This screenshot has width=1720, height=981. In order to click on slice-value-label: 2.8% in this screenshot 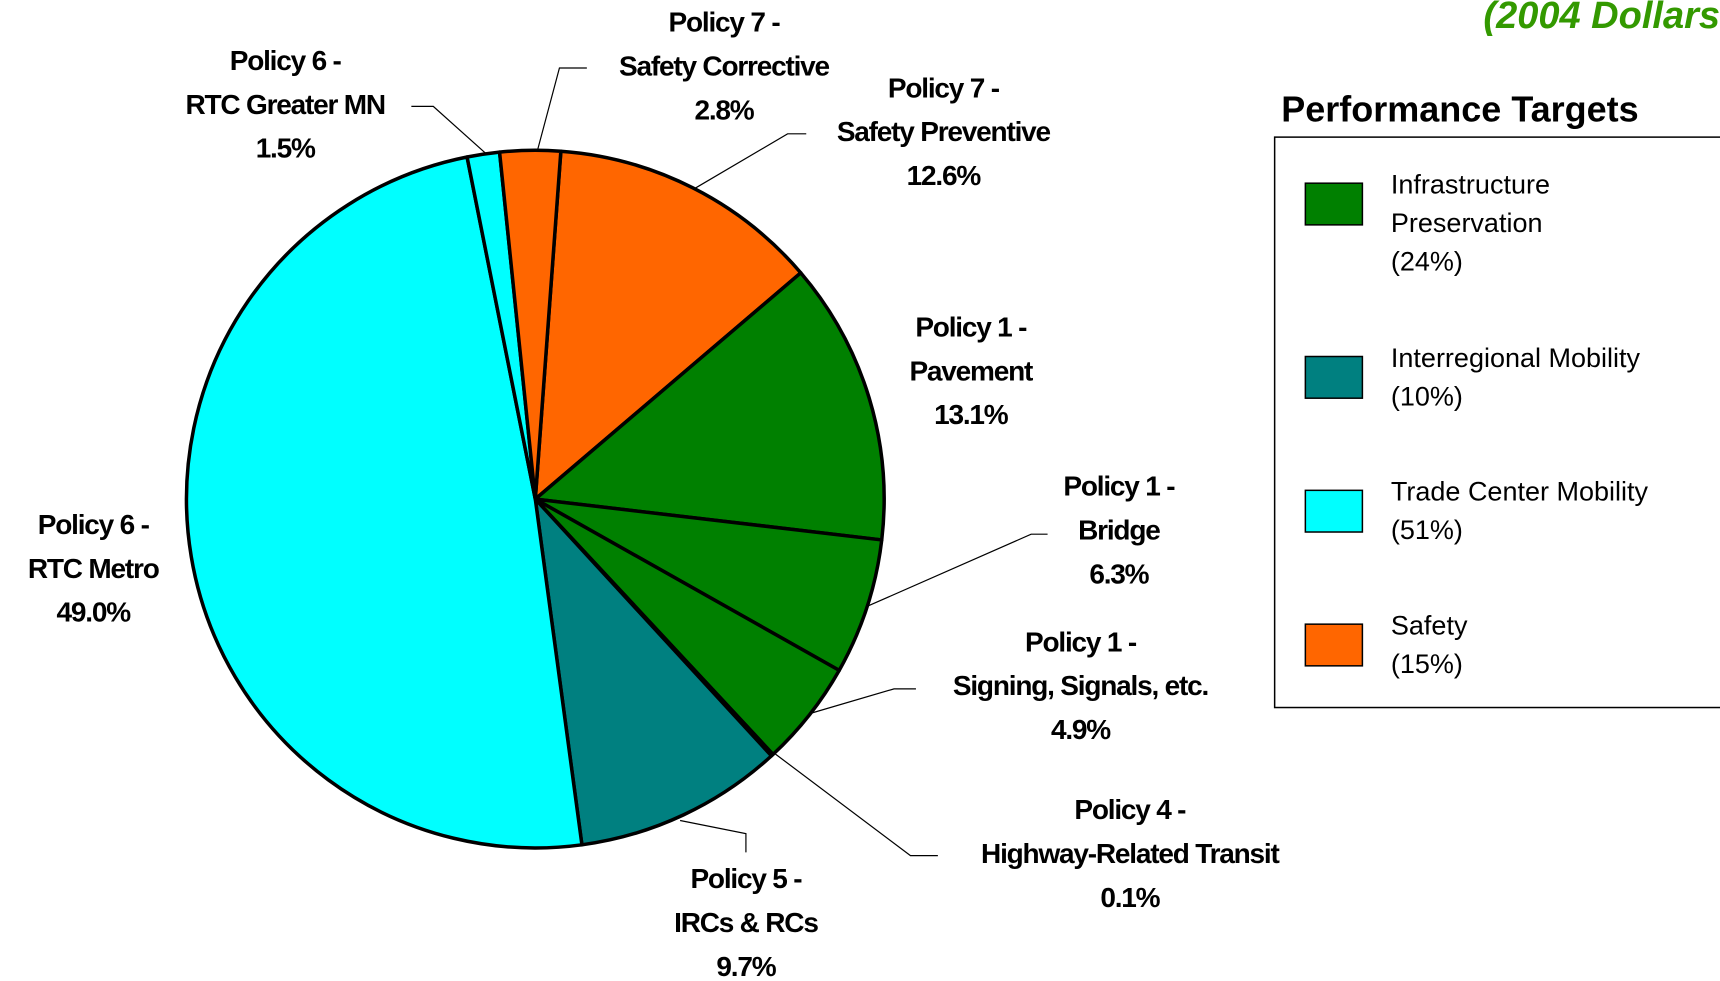, I will do `click(724, 109)`.